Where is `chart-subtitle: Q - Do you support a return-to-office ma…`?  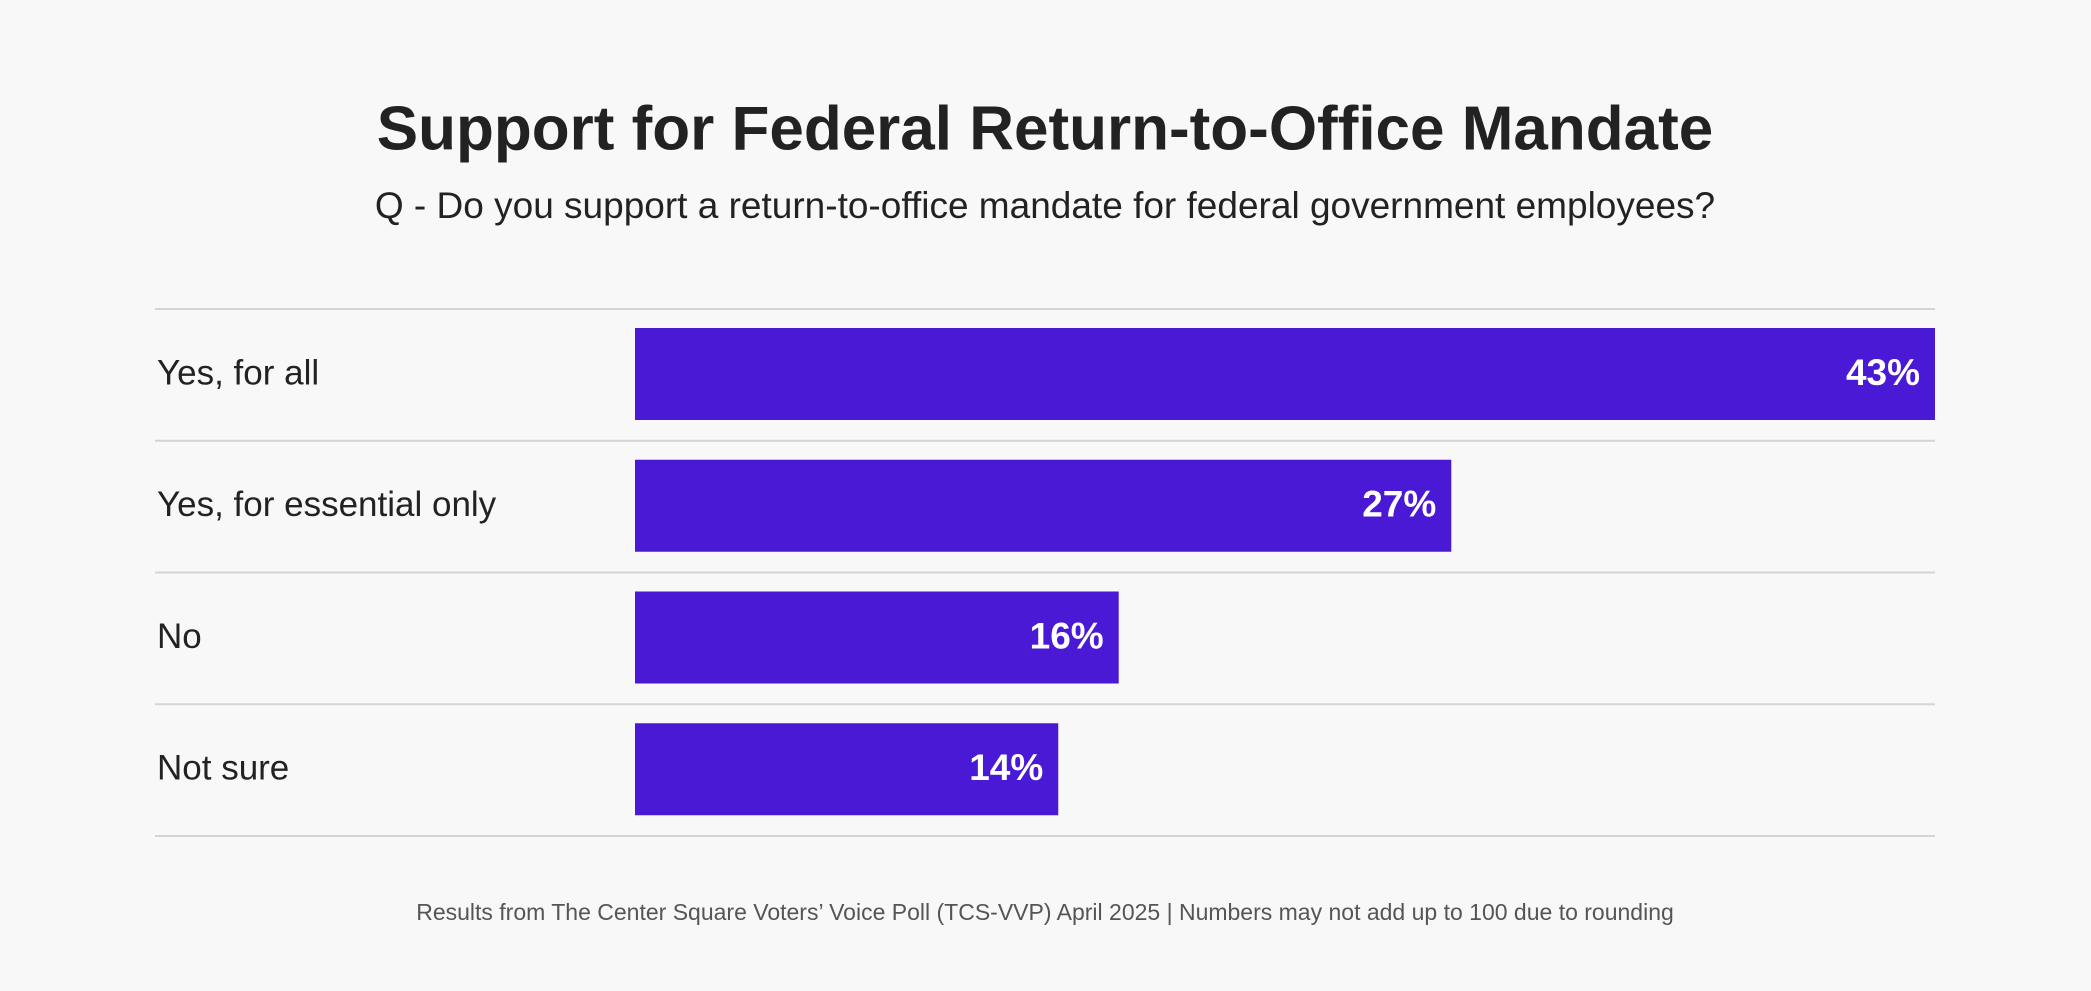
chart-subtitle: Q - Do you support a return-to-office ma… is located at coordinates (1045, 205).